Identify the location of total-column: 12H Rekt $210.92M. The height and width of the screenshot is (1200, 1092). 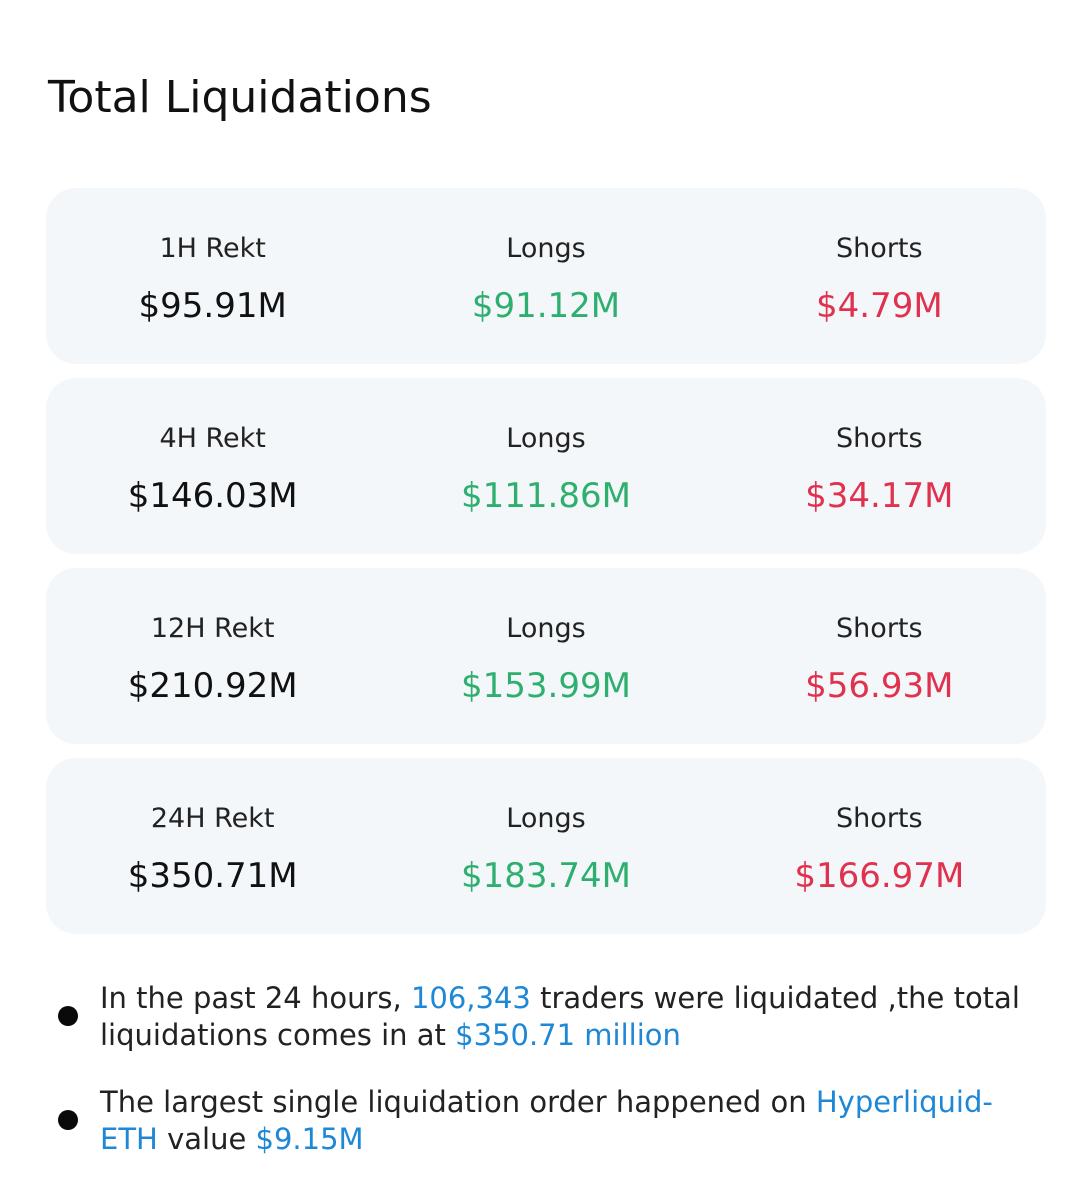
(212, 656).